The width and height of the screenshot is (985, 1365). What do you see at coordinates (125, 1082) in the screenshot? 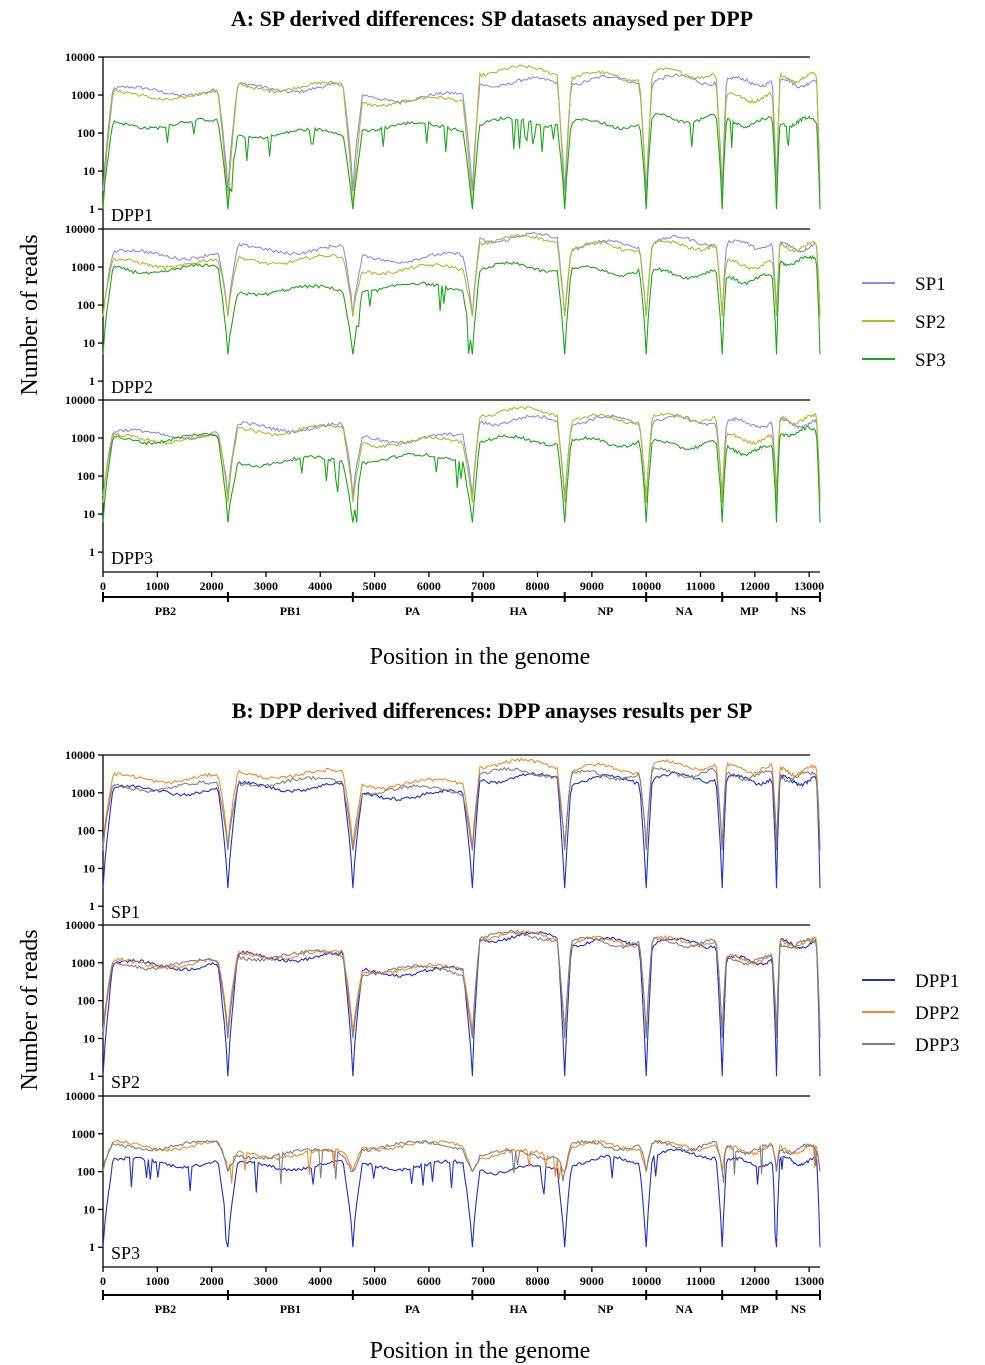
I see `panel-label: SP2` at bounding box center [125, 1082].